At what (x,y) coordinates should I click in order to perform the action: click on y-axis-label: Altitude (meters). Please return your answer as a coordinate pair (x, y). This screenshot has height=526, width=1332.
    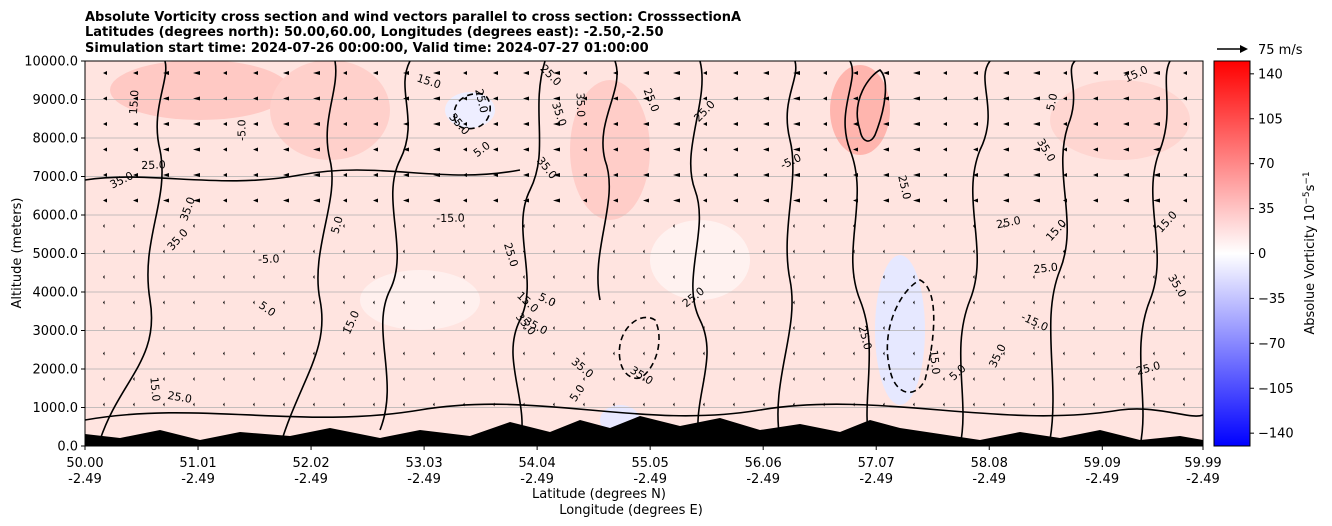
    Looking at the image, I should click on (17, 253).